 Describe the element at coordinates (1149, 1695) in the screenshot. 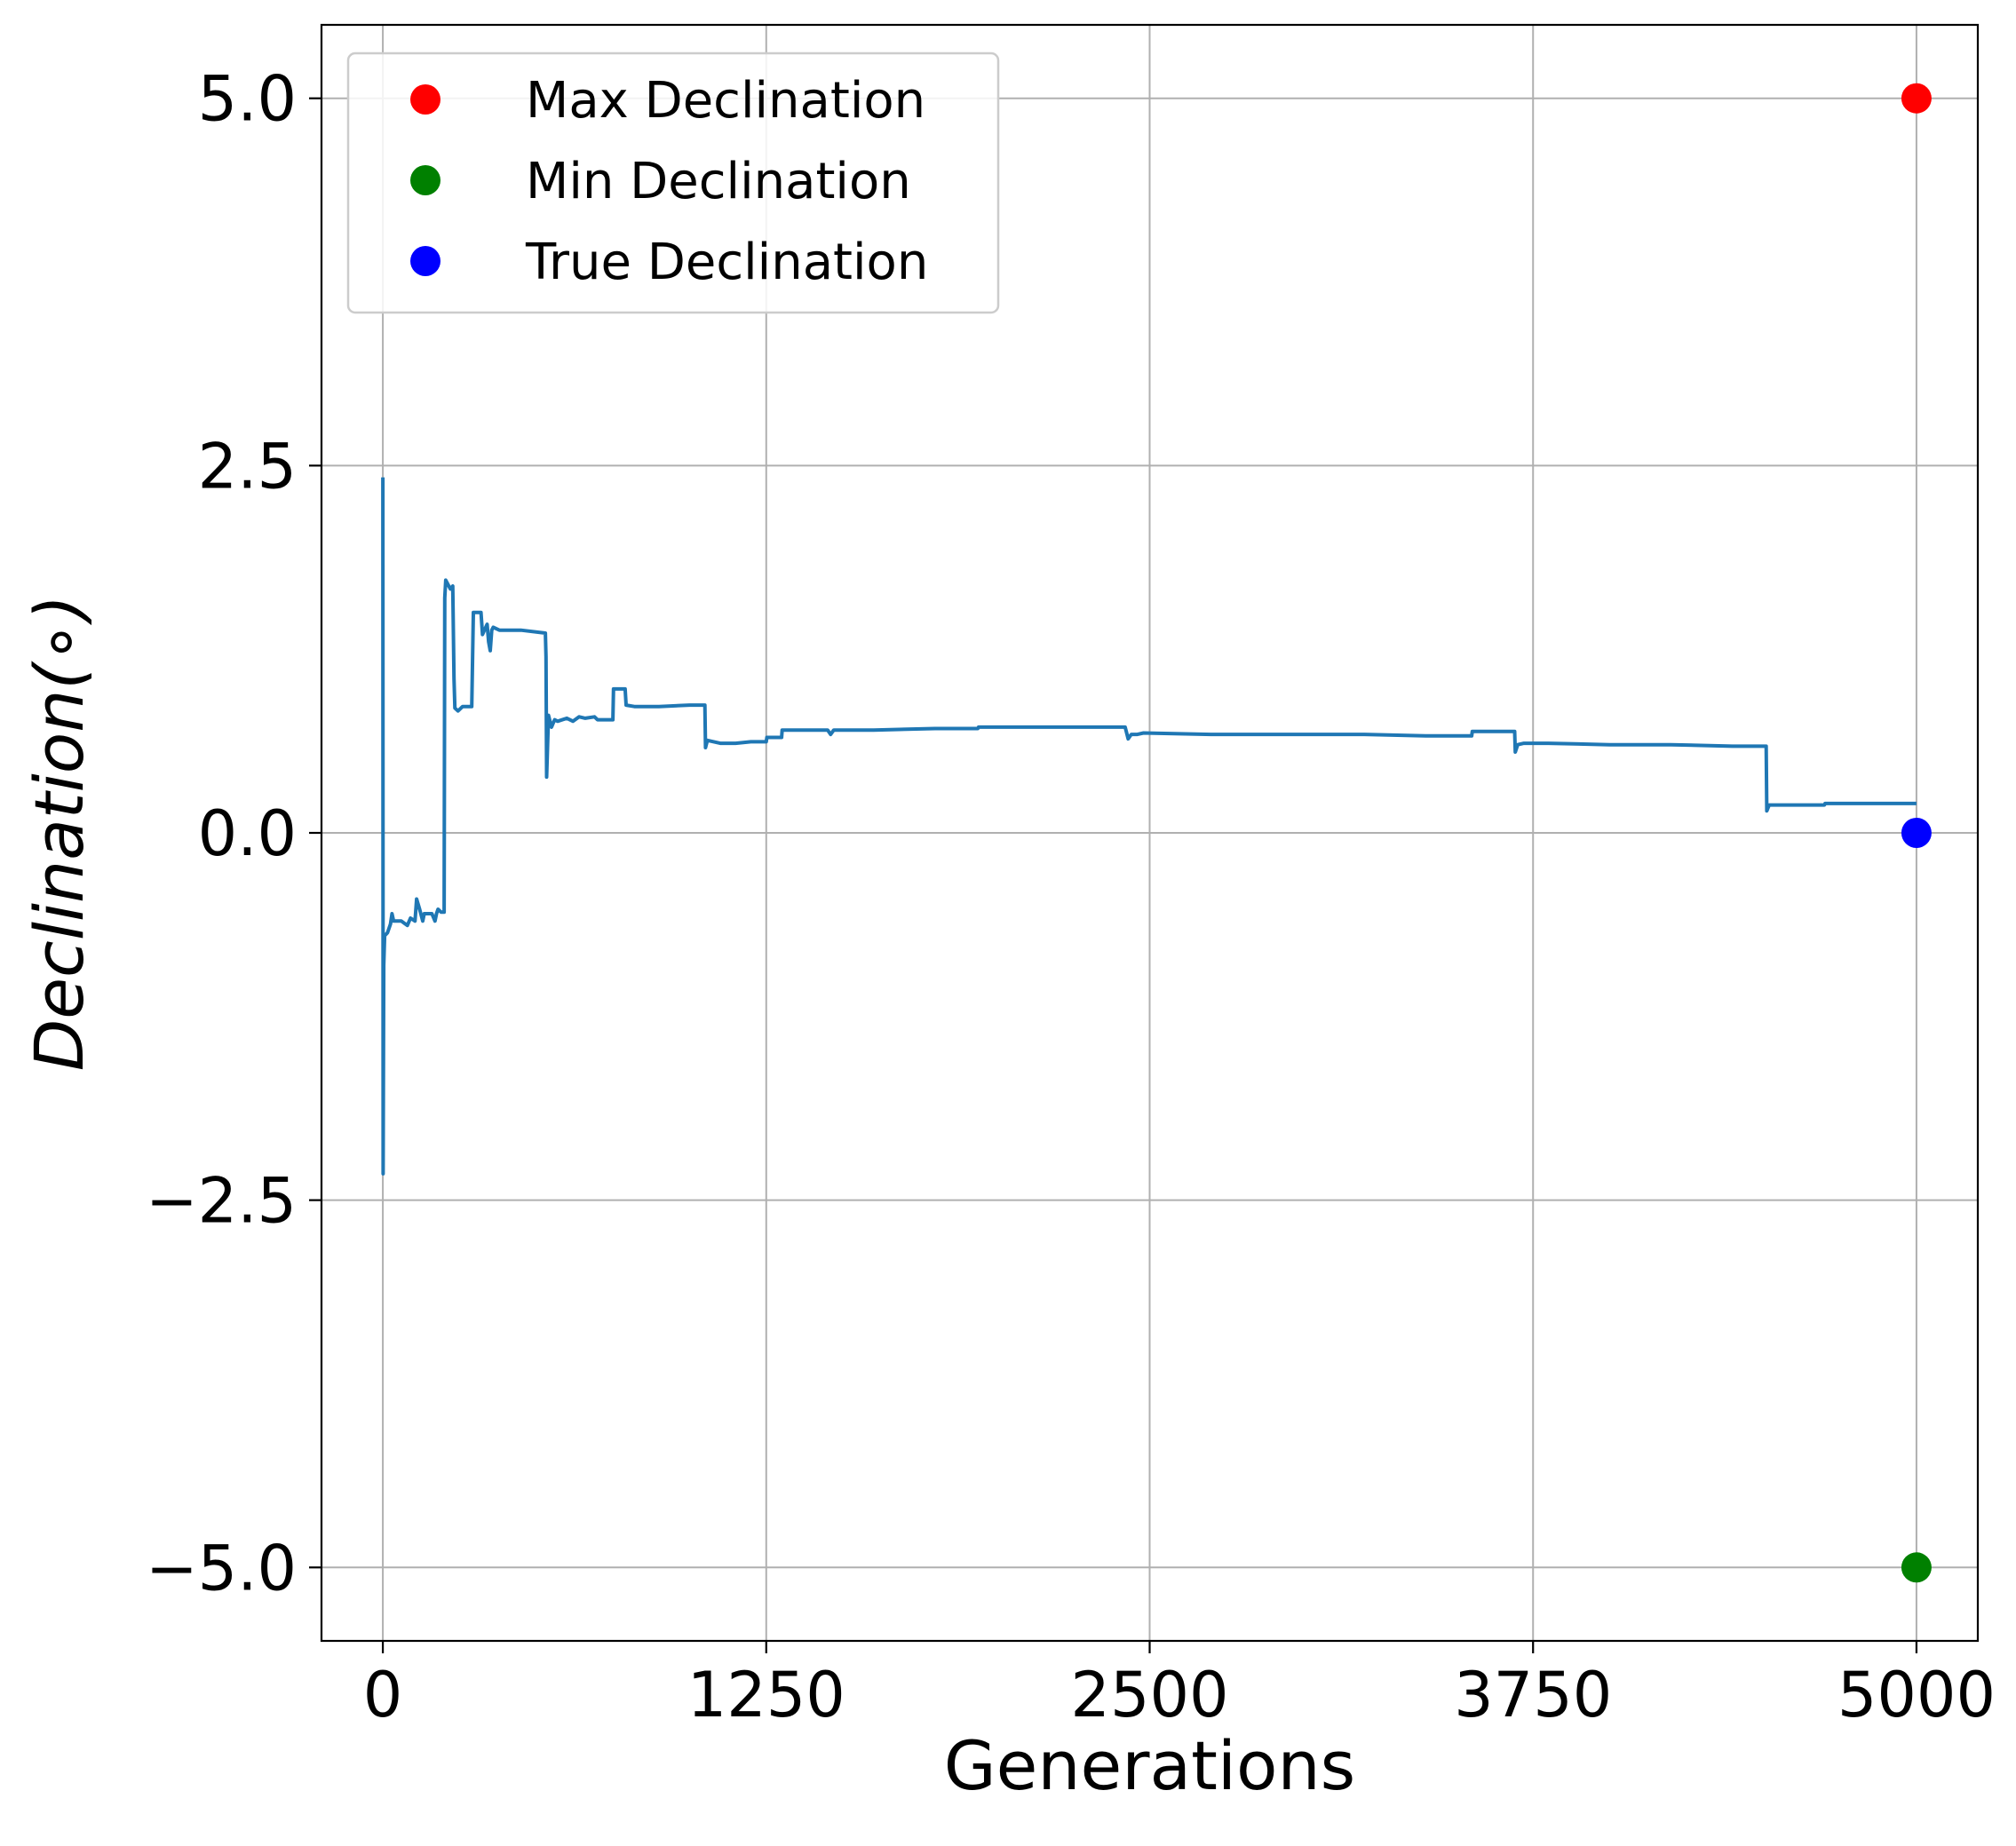

I see `x-tick-label: 2500` at that location.